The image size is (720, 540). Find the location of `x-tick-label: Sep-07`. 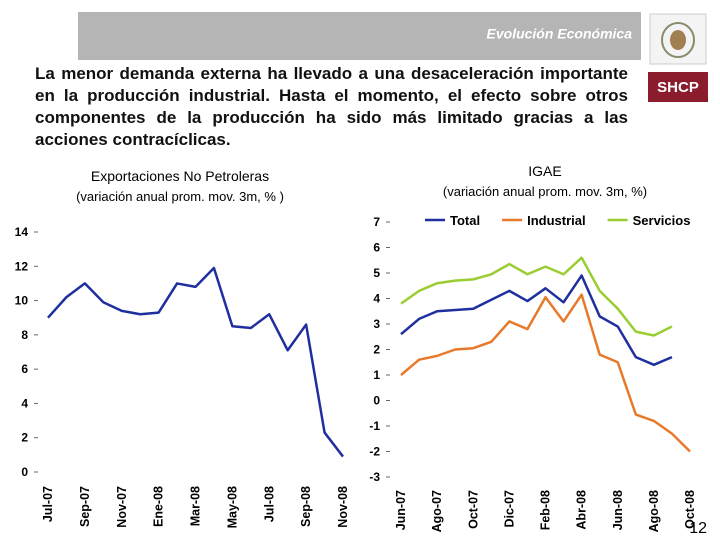

x-tick-label: Sep-07 is located at coordinates (85, 506).